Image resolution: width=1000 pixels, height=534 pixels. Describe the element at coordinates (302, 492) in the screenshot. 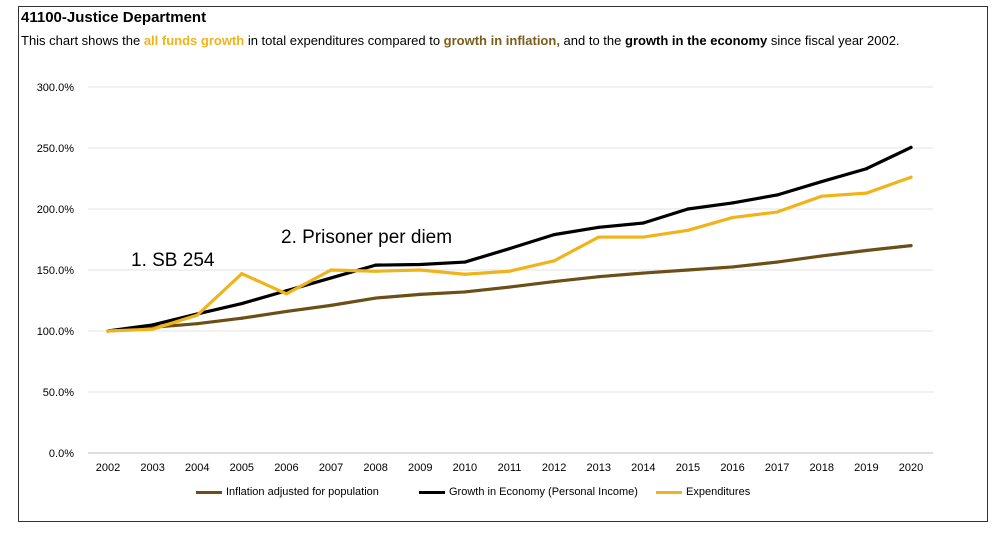

I see `legend-label: Inflation adjusted for population` at that location.